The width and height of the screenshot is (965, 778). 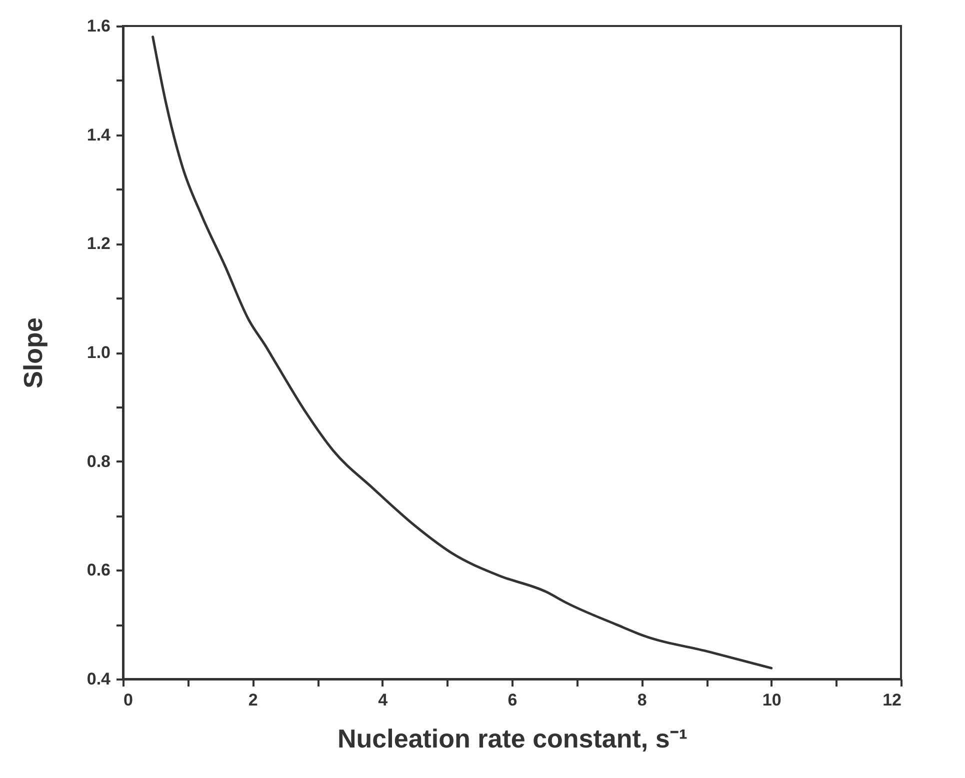 I want to click on x-tick-label: 4, so click(x=383, y=700).